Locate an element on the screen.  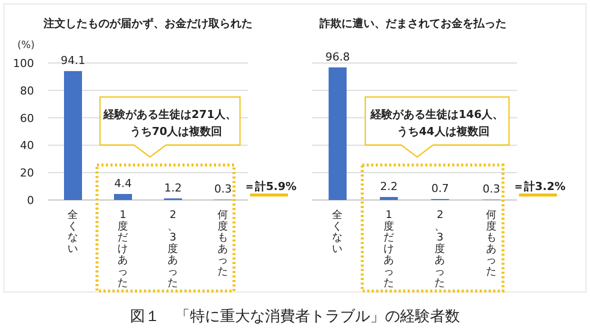
y-tick-label: 0 is located at coordinates (30, 200).